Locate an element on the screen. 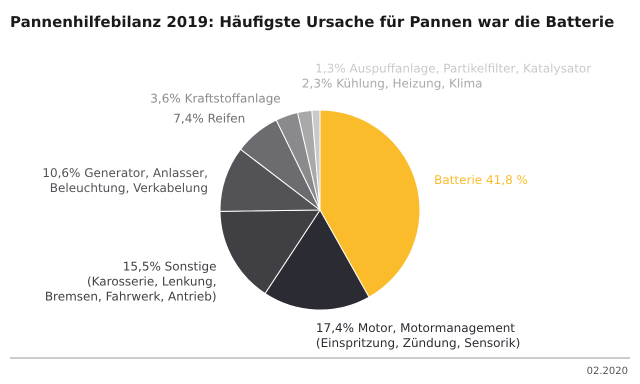 The height and width of the screenshot is (384, 640). slice-label: 7,4% Reifen is located at coordinates (209, 119).